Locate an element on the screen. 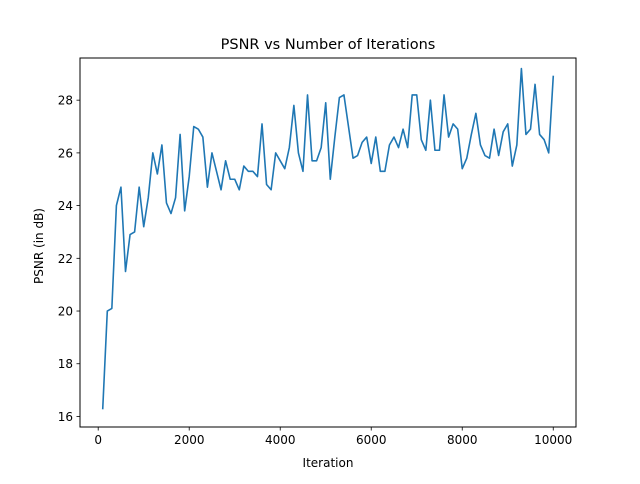  x-tick-label: 6000 is located at coordinates (371, 440).